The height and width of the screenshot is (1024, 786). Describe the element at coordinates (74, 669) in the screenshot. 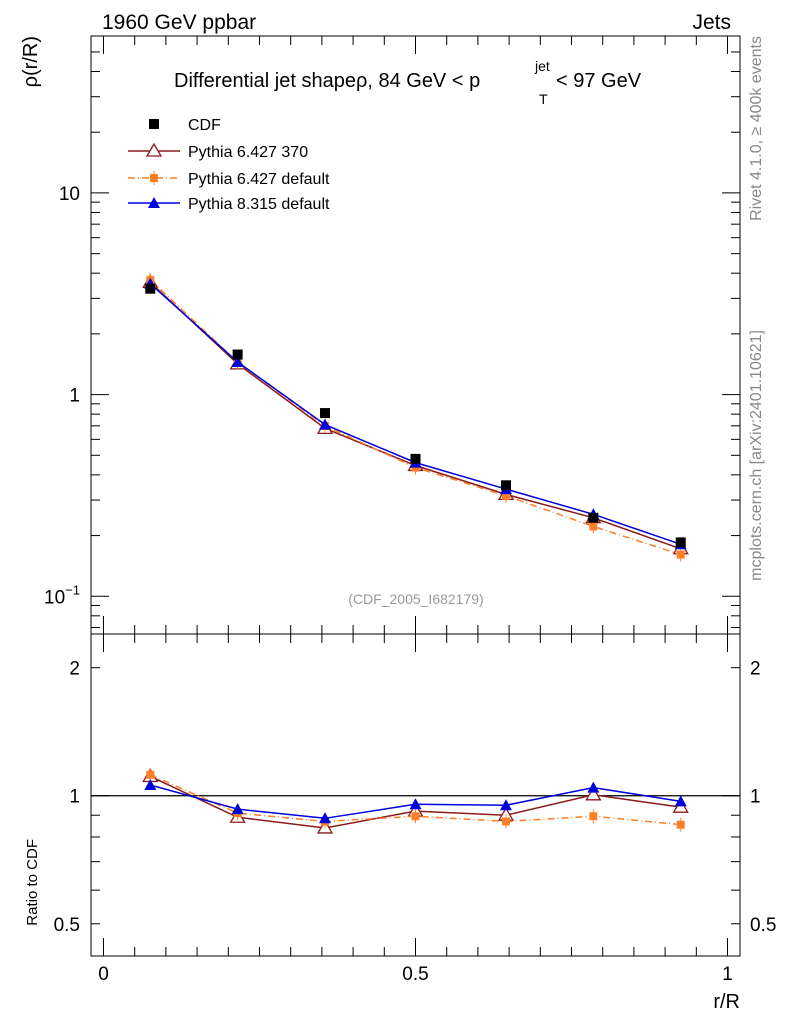

I see `ratio-ytick-label-left: 2` at that location.